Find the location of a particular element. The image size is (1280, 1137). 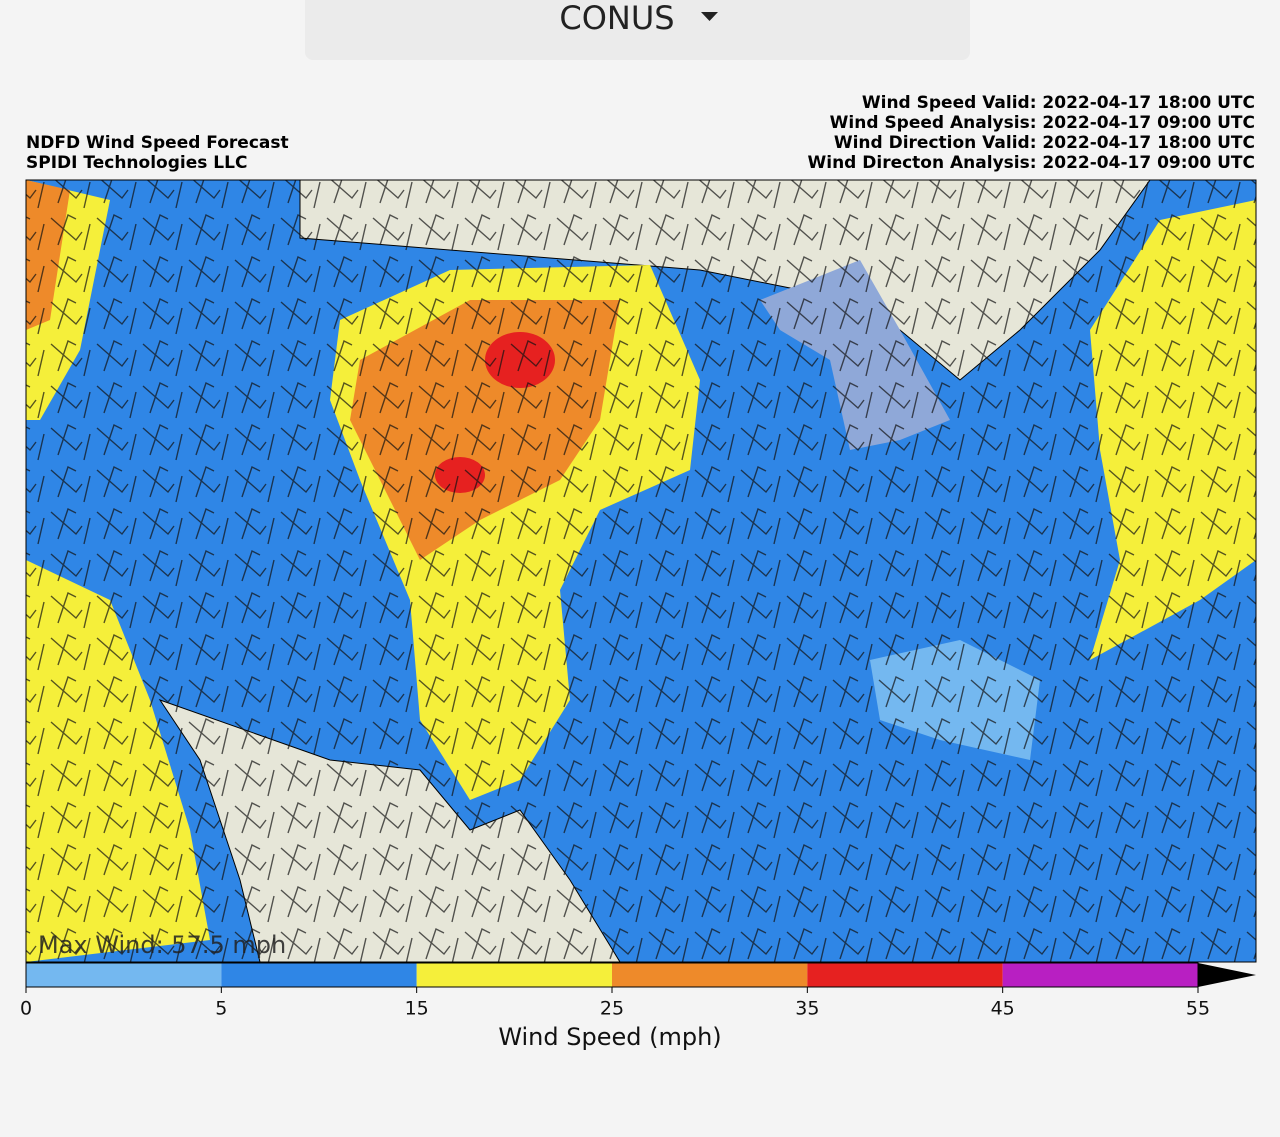

colorbar-tick-label: 25 is located at coordinates (612, 1009).